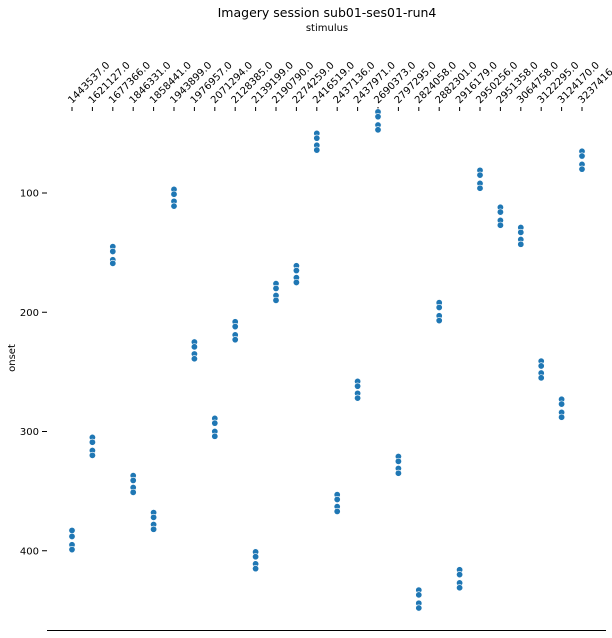 This screenshot has width=612, height=638. What do you see at coordinates (327, 28) in the screenshot?
I see `x-axis-label: stimulus` at bounding box center [327, 28].